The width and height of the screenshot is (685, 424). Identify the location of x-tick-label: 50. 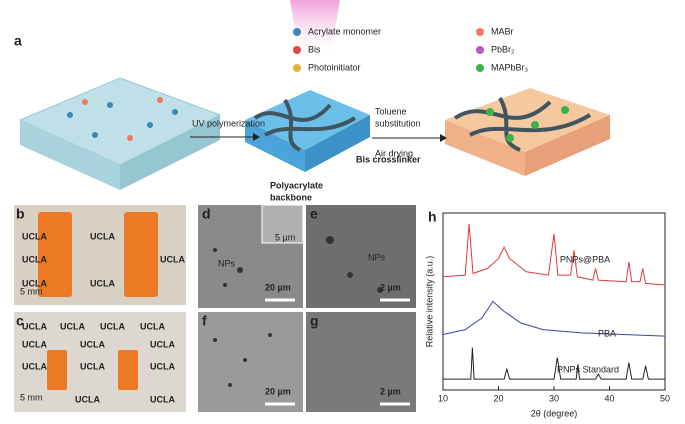
(665, 398).